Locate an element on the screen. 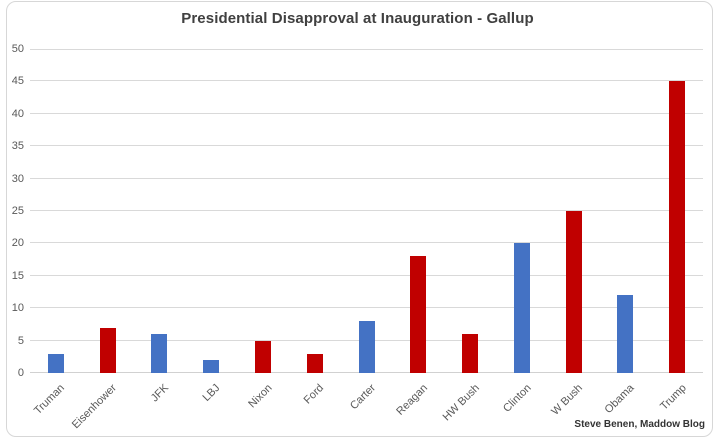  x-tick-label-truman: Truman is located at coordinates (50, 400).